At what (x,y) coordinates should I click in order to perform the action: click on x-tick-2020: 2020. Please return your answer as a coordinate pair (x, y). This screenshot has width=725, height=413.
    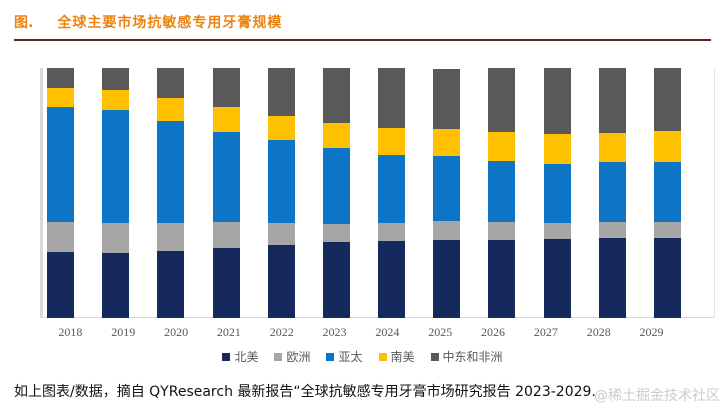
    Looking at the image, I should click on (176, 332).